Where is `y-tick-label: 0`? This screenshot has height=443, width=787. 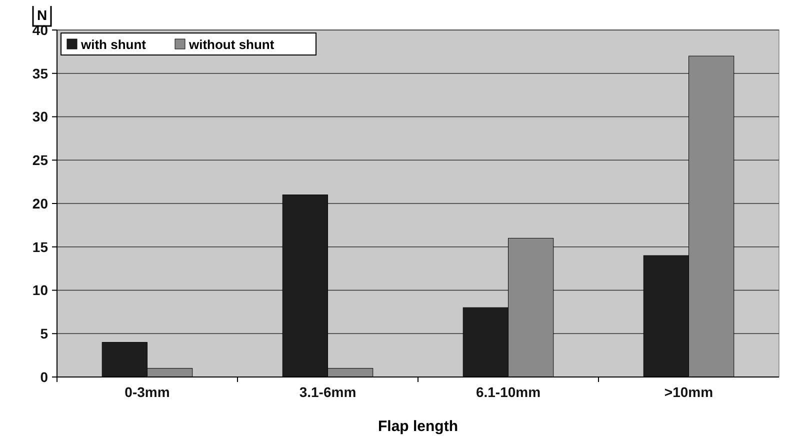 y-tick-label: 0 is located at coordinates (44, 376).